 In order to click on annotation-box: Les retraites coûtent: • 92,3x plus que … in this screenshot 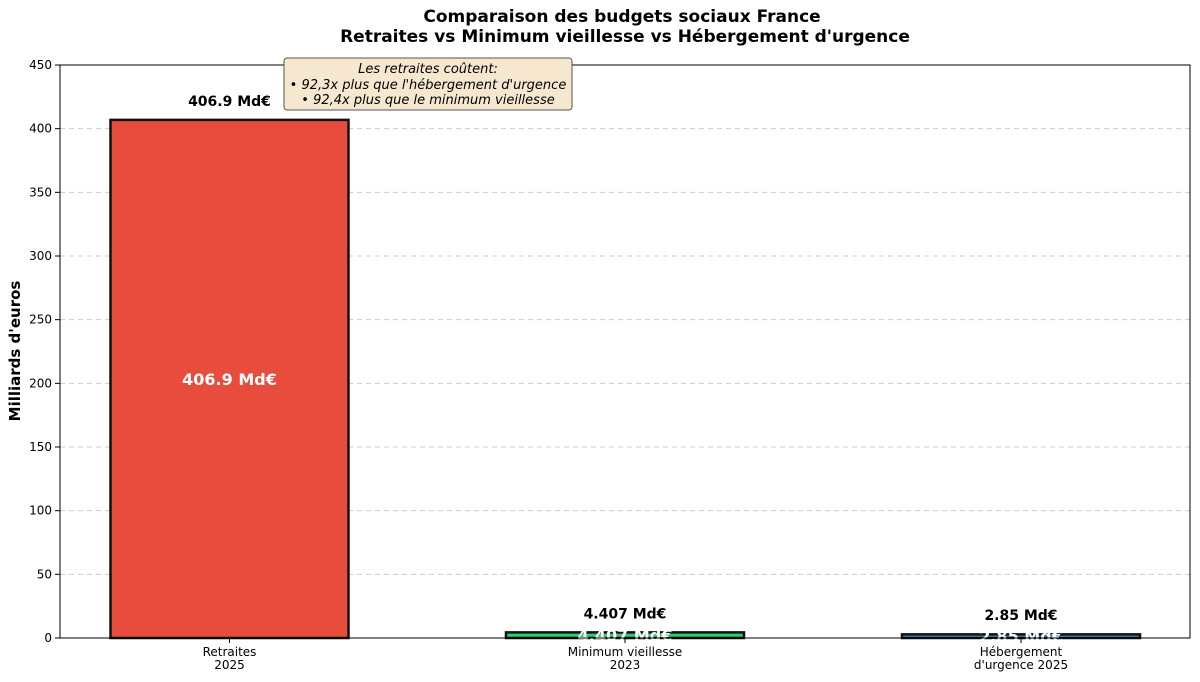, I will do `click(428, 84)`.